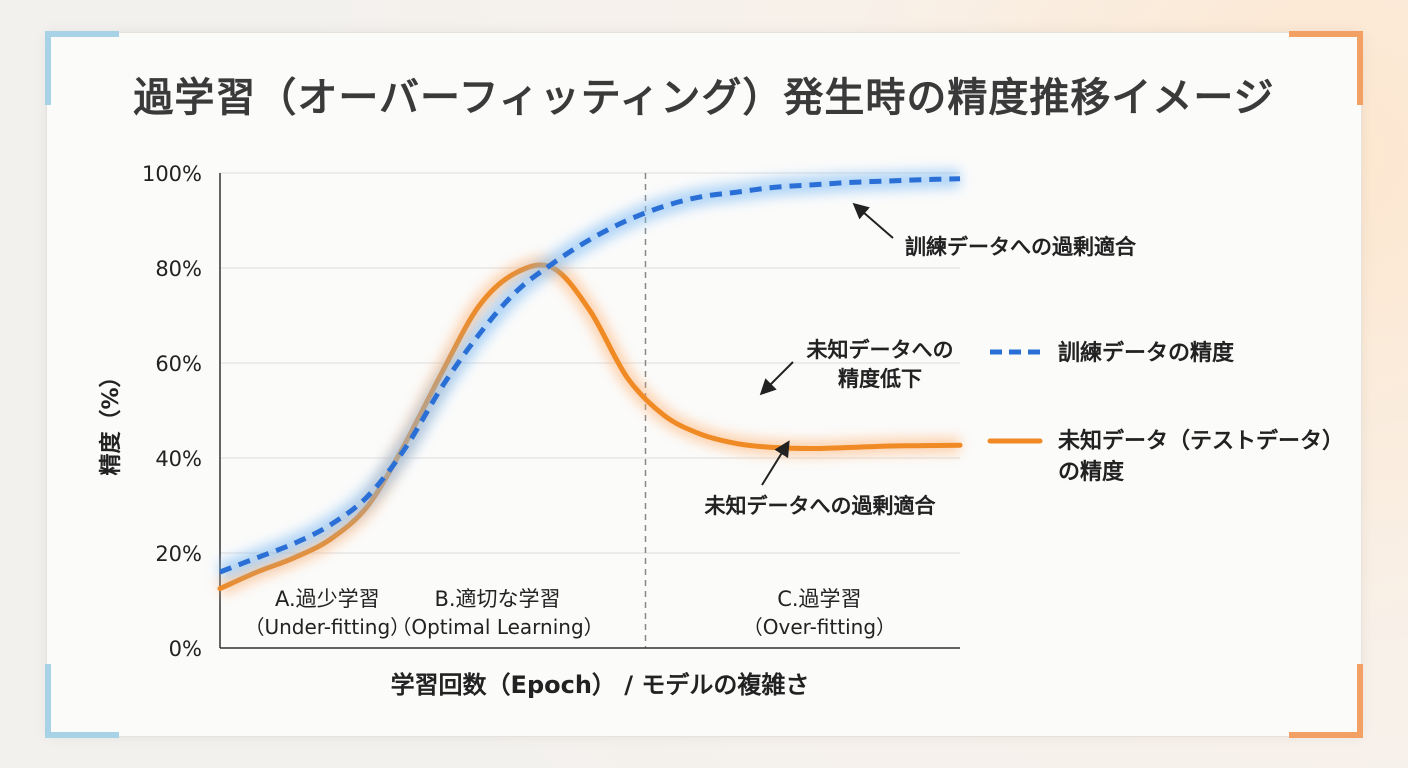 This screenshot has height=768, width=1408. I want to click on annotation-test-overfit: 未知データへの過剰適合, so click(821, 506).